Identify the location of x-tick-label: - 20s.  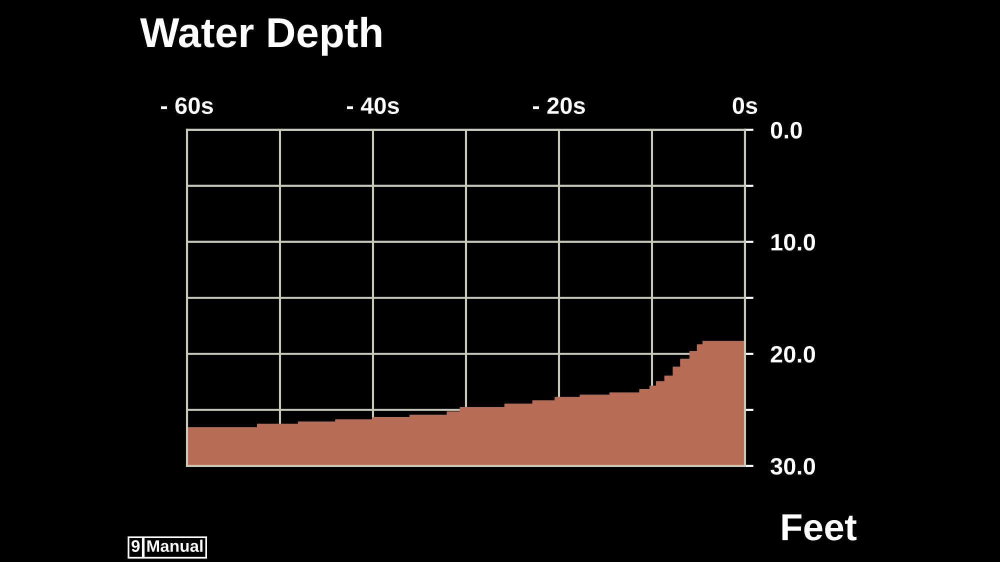
(559, 105).